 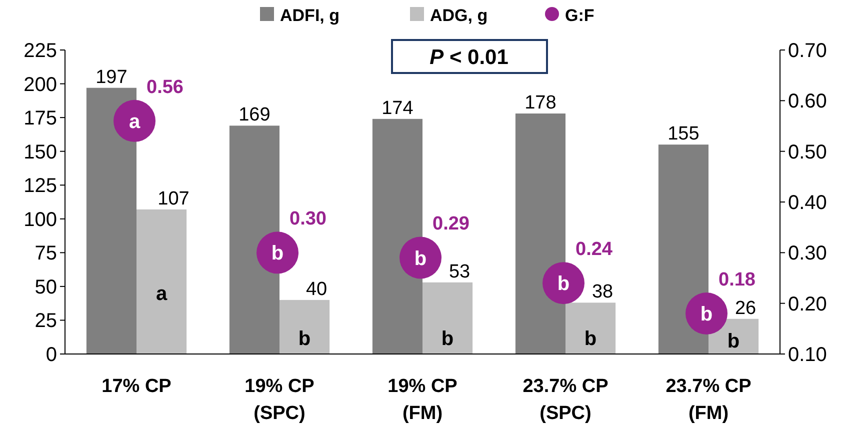 What do you see at coordinates (807, 203) in the screenshot?
I see `y2-tick-label: 0.40` at bounding box center [807, 203].